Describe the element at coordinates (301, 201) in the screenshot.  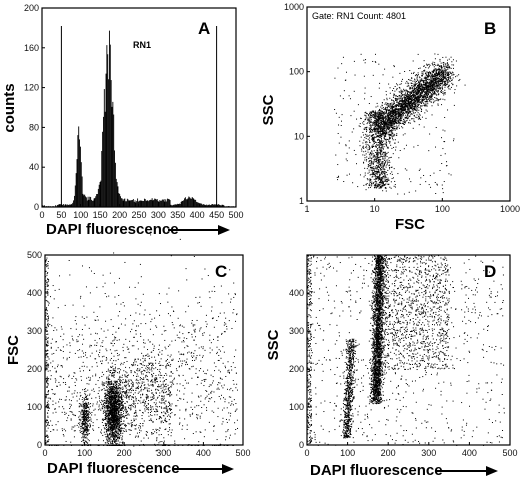
I see `ytick-label: 1` at that location.